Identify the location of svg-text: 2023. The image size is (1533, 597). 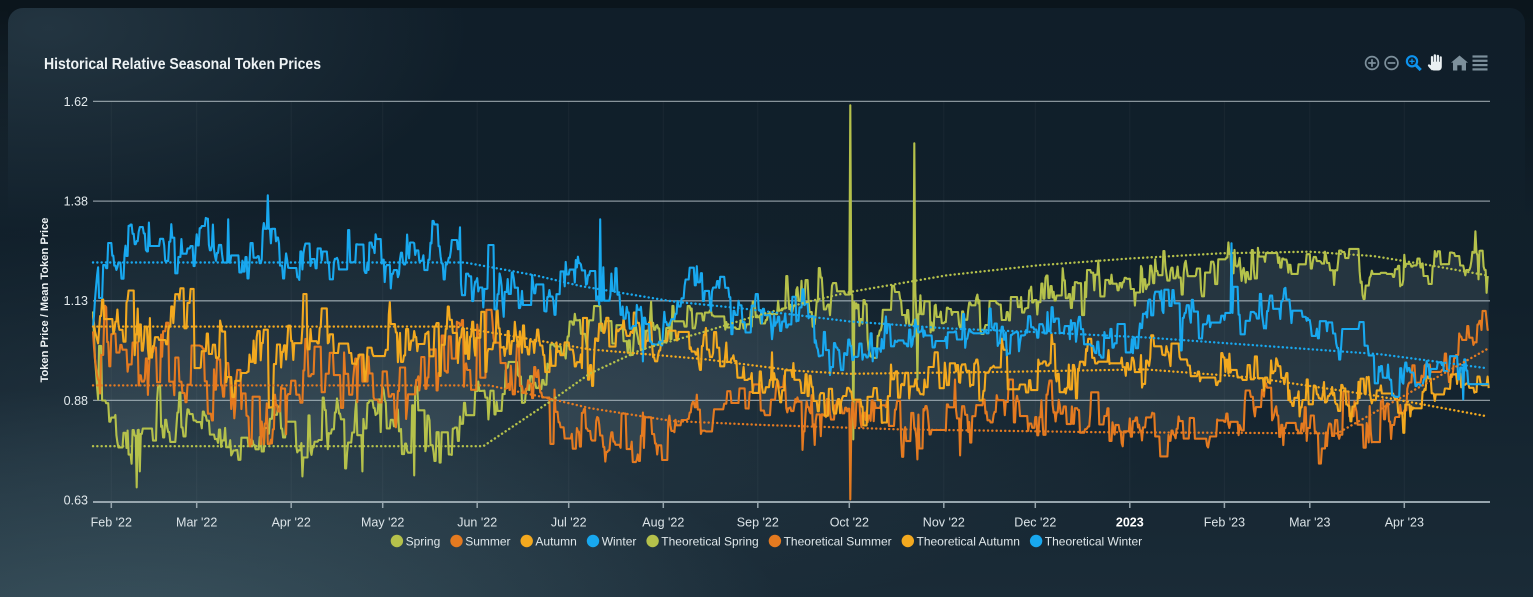
(1130, 523).